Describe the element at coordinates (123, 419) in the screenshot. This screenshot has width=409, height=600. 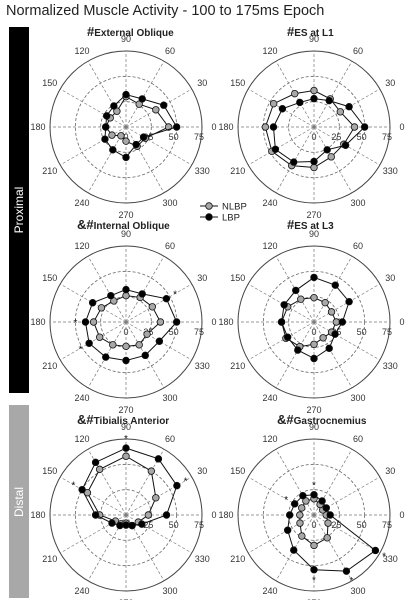
I see `chart-title: &#Tibialis Anterior` at that location.